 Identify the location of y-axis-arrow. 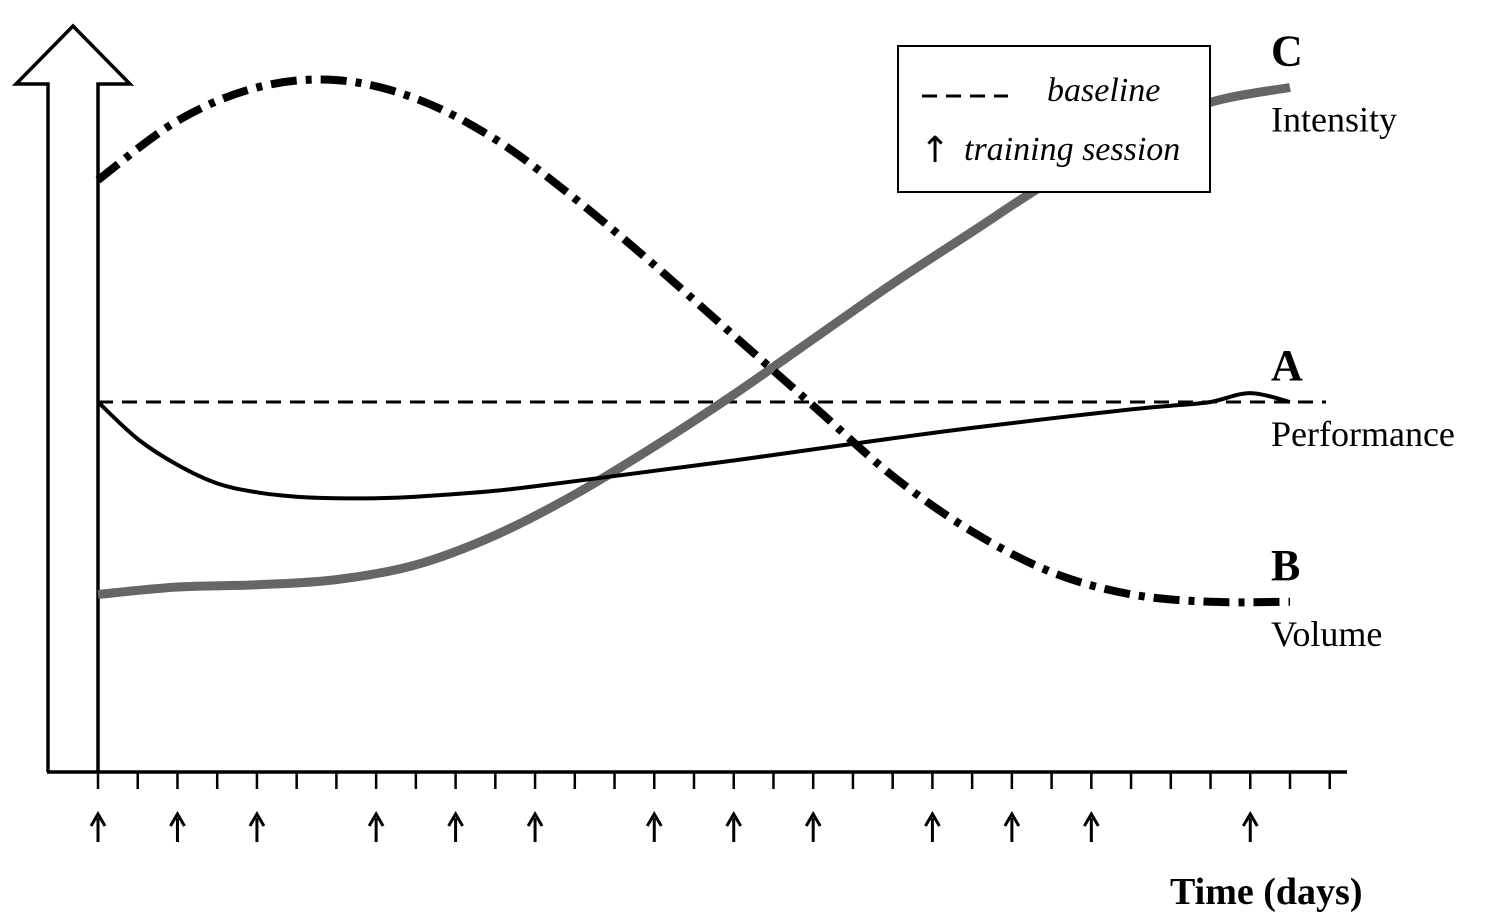
(73, 397).